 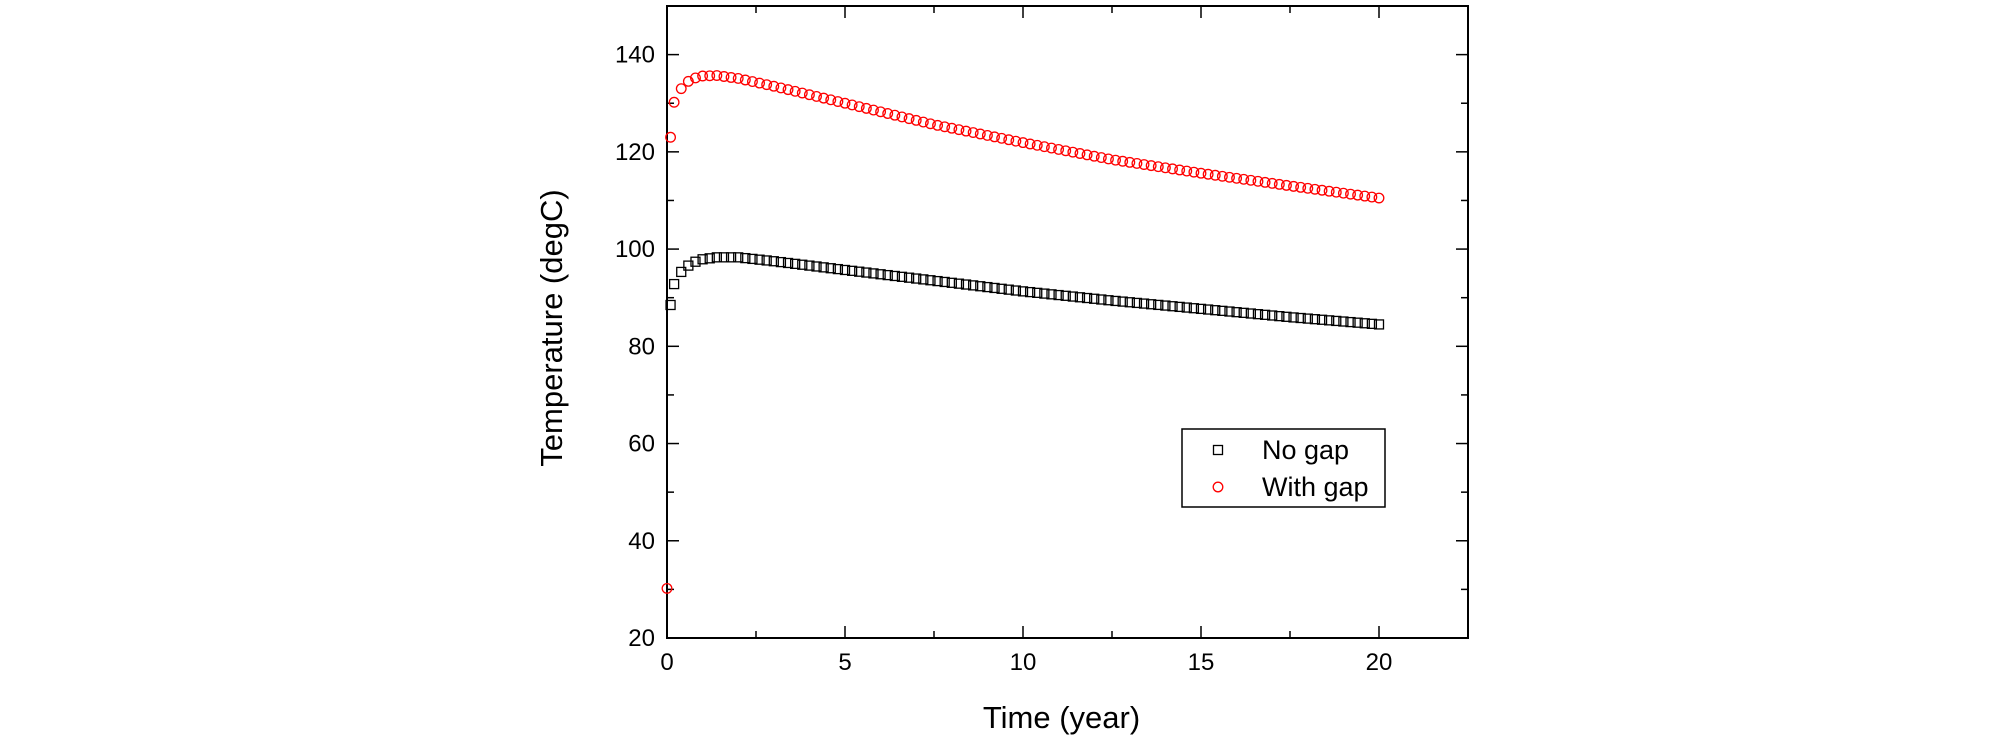 What do you see at coordinates (1283, 468) in the screenshot?
I see `legend: No gap With gap` at bounding box center [1283, 468].